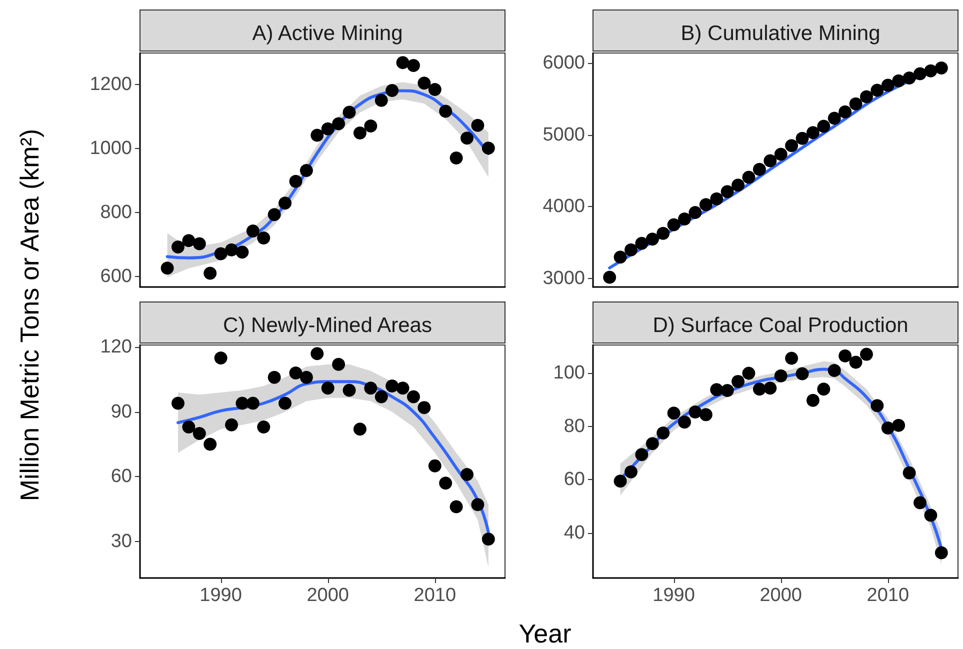 The height and width of the screenshot is (649, 963). I want to click on chart-title: C) Newly-Mined Areas, so click(327, 325).